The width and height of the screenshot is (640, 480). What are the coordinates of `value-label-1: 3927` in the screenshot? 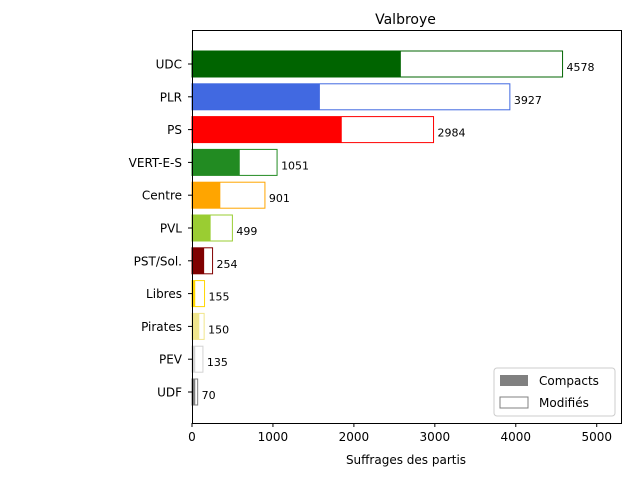 It's located at (528, 100).